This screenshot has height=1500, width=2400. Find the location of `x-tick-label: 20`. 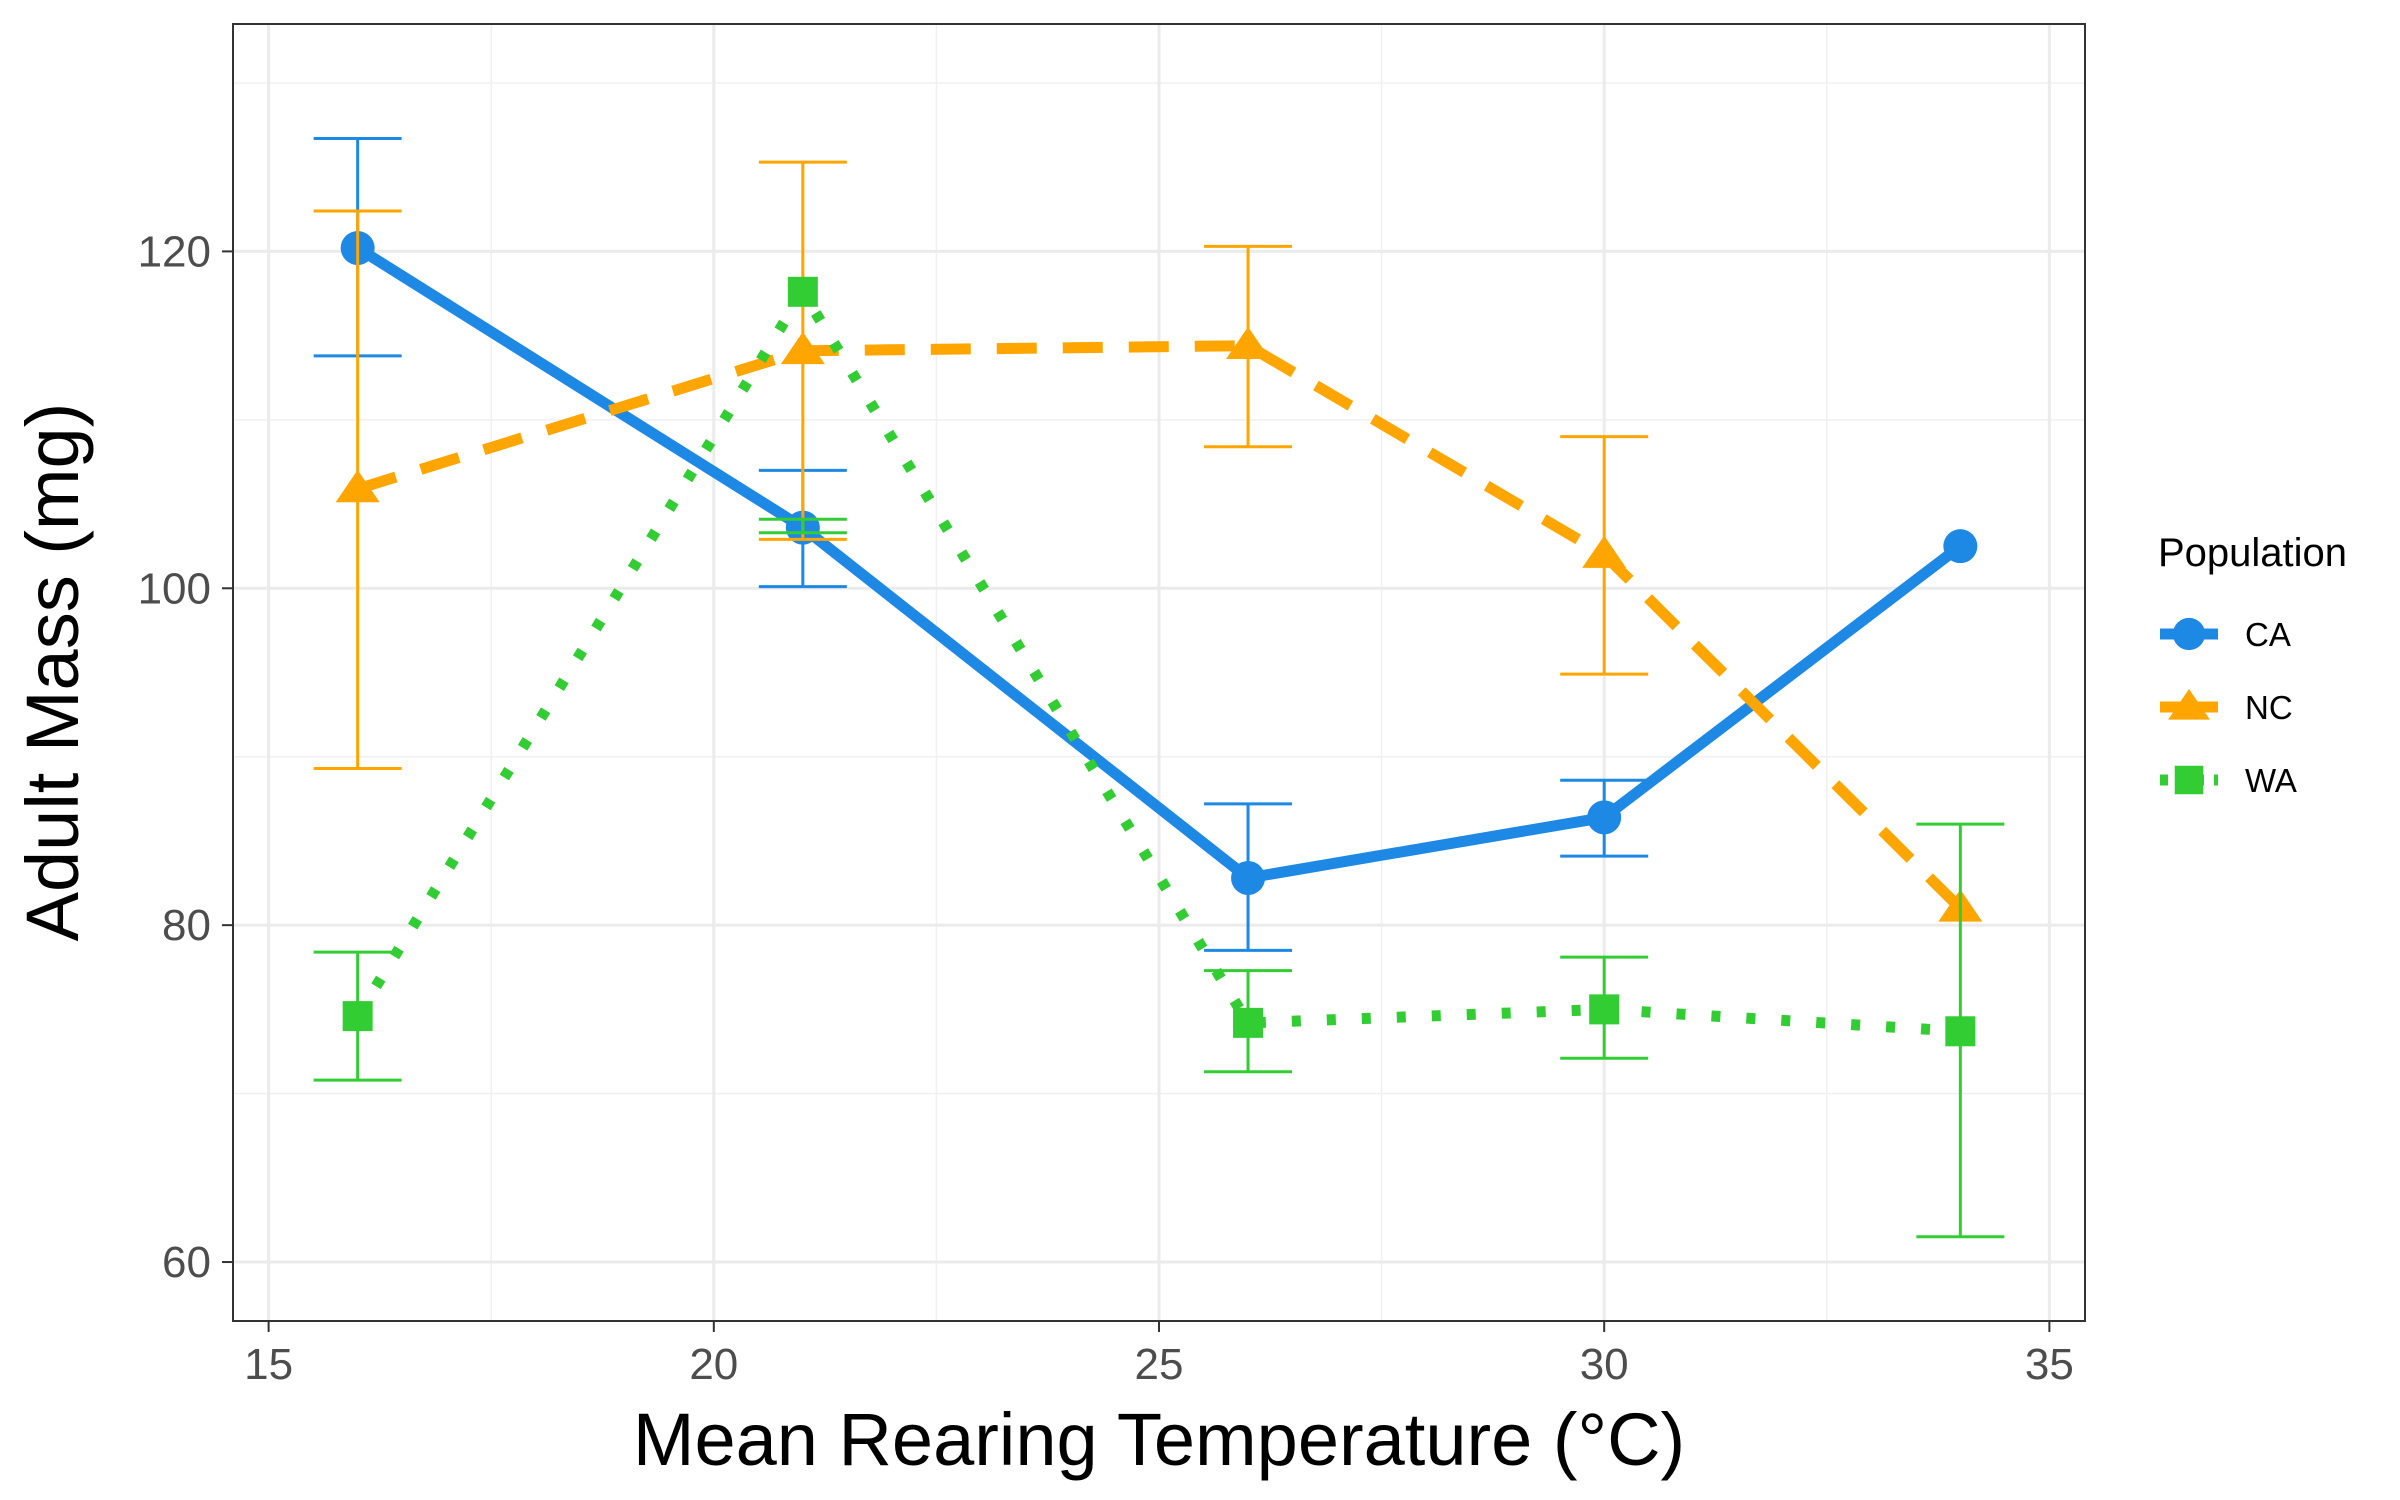

x-tick-label: 20 is located at coordinates (713, 1364).